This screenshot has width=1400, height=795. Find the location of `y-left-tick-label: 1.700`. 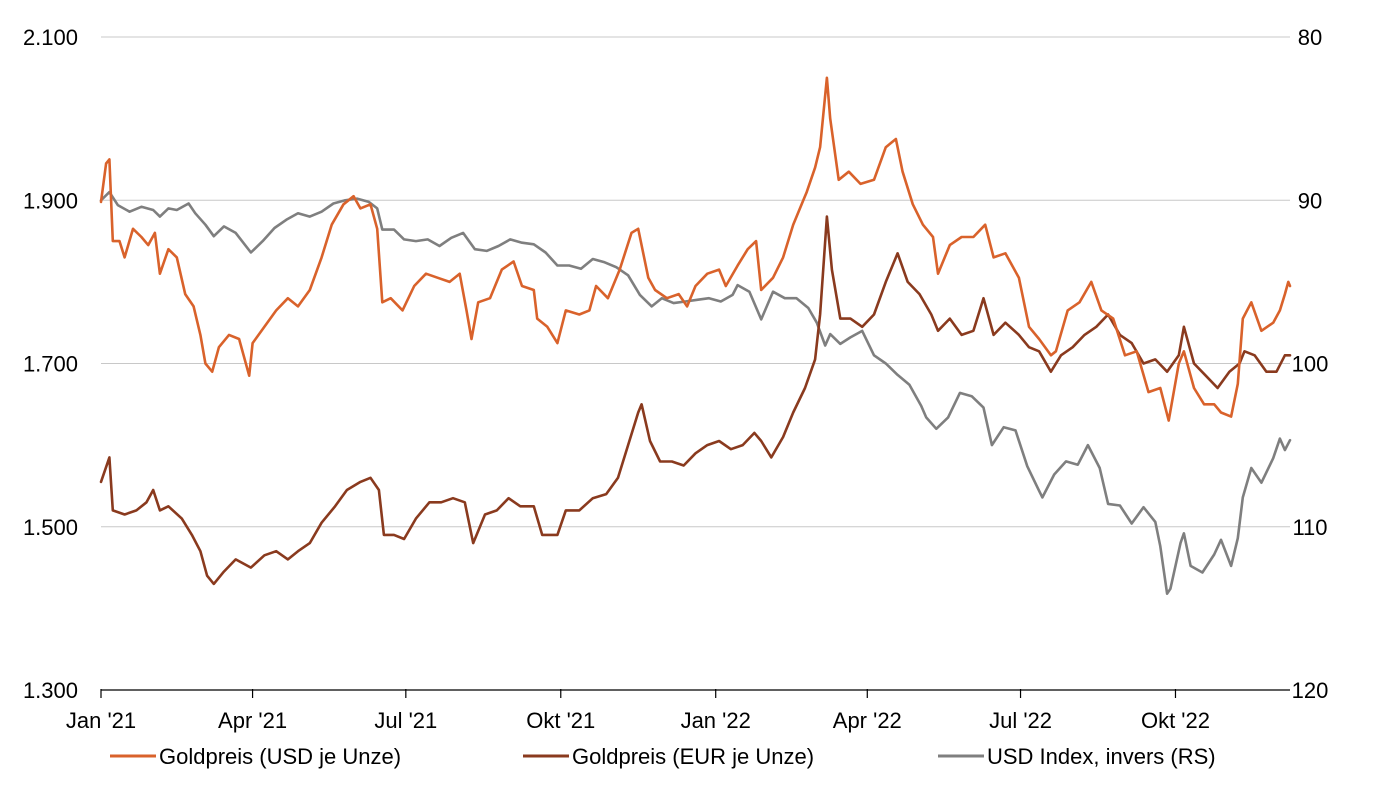

y-left-tick-label: 1.700 is located at coordinates (50, 364).